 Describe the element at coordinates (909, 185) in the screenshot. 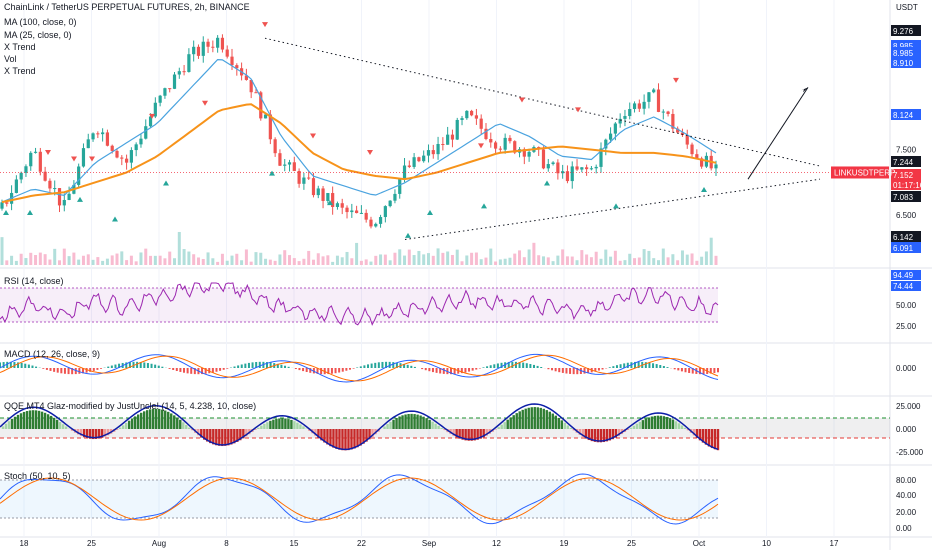

I see `price-label-text: 01:17:16` at that location.